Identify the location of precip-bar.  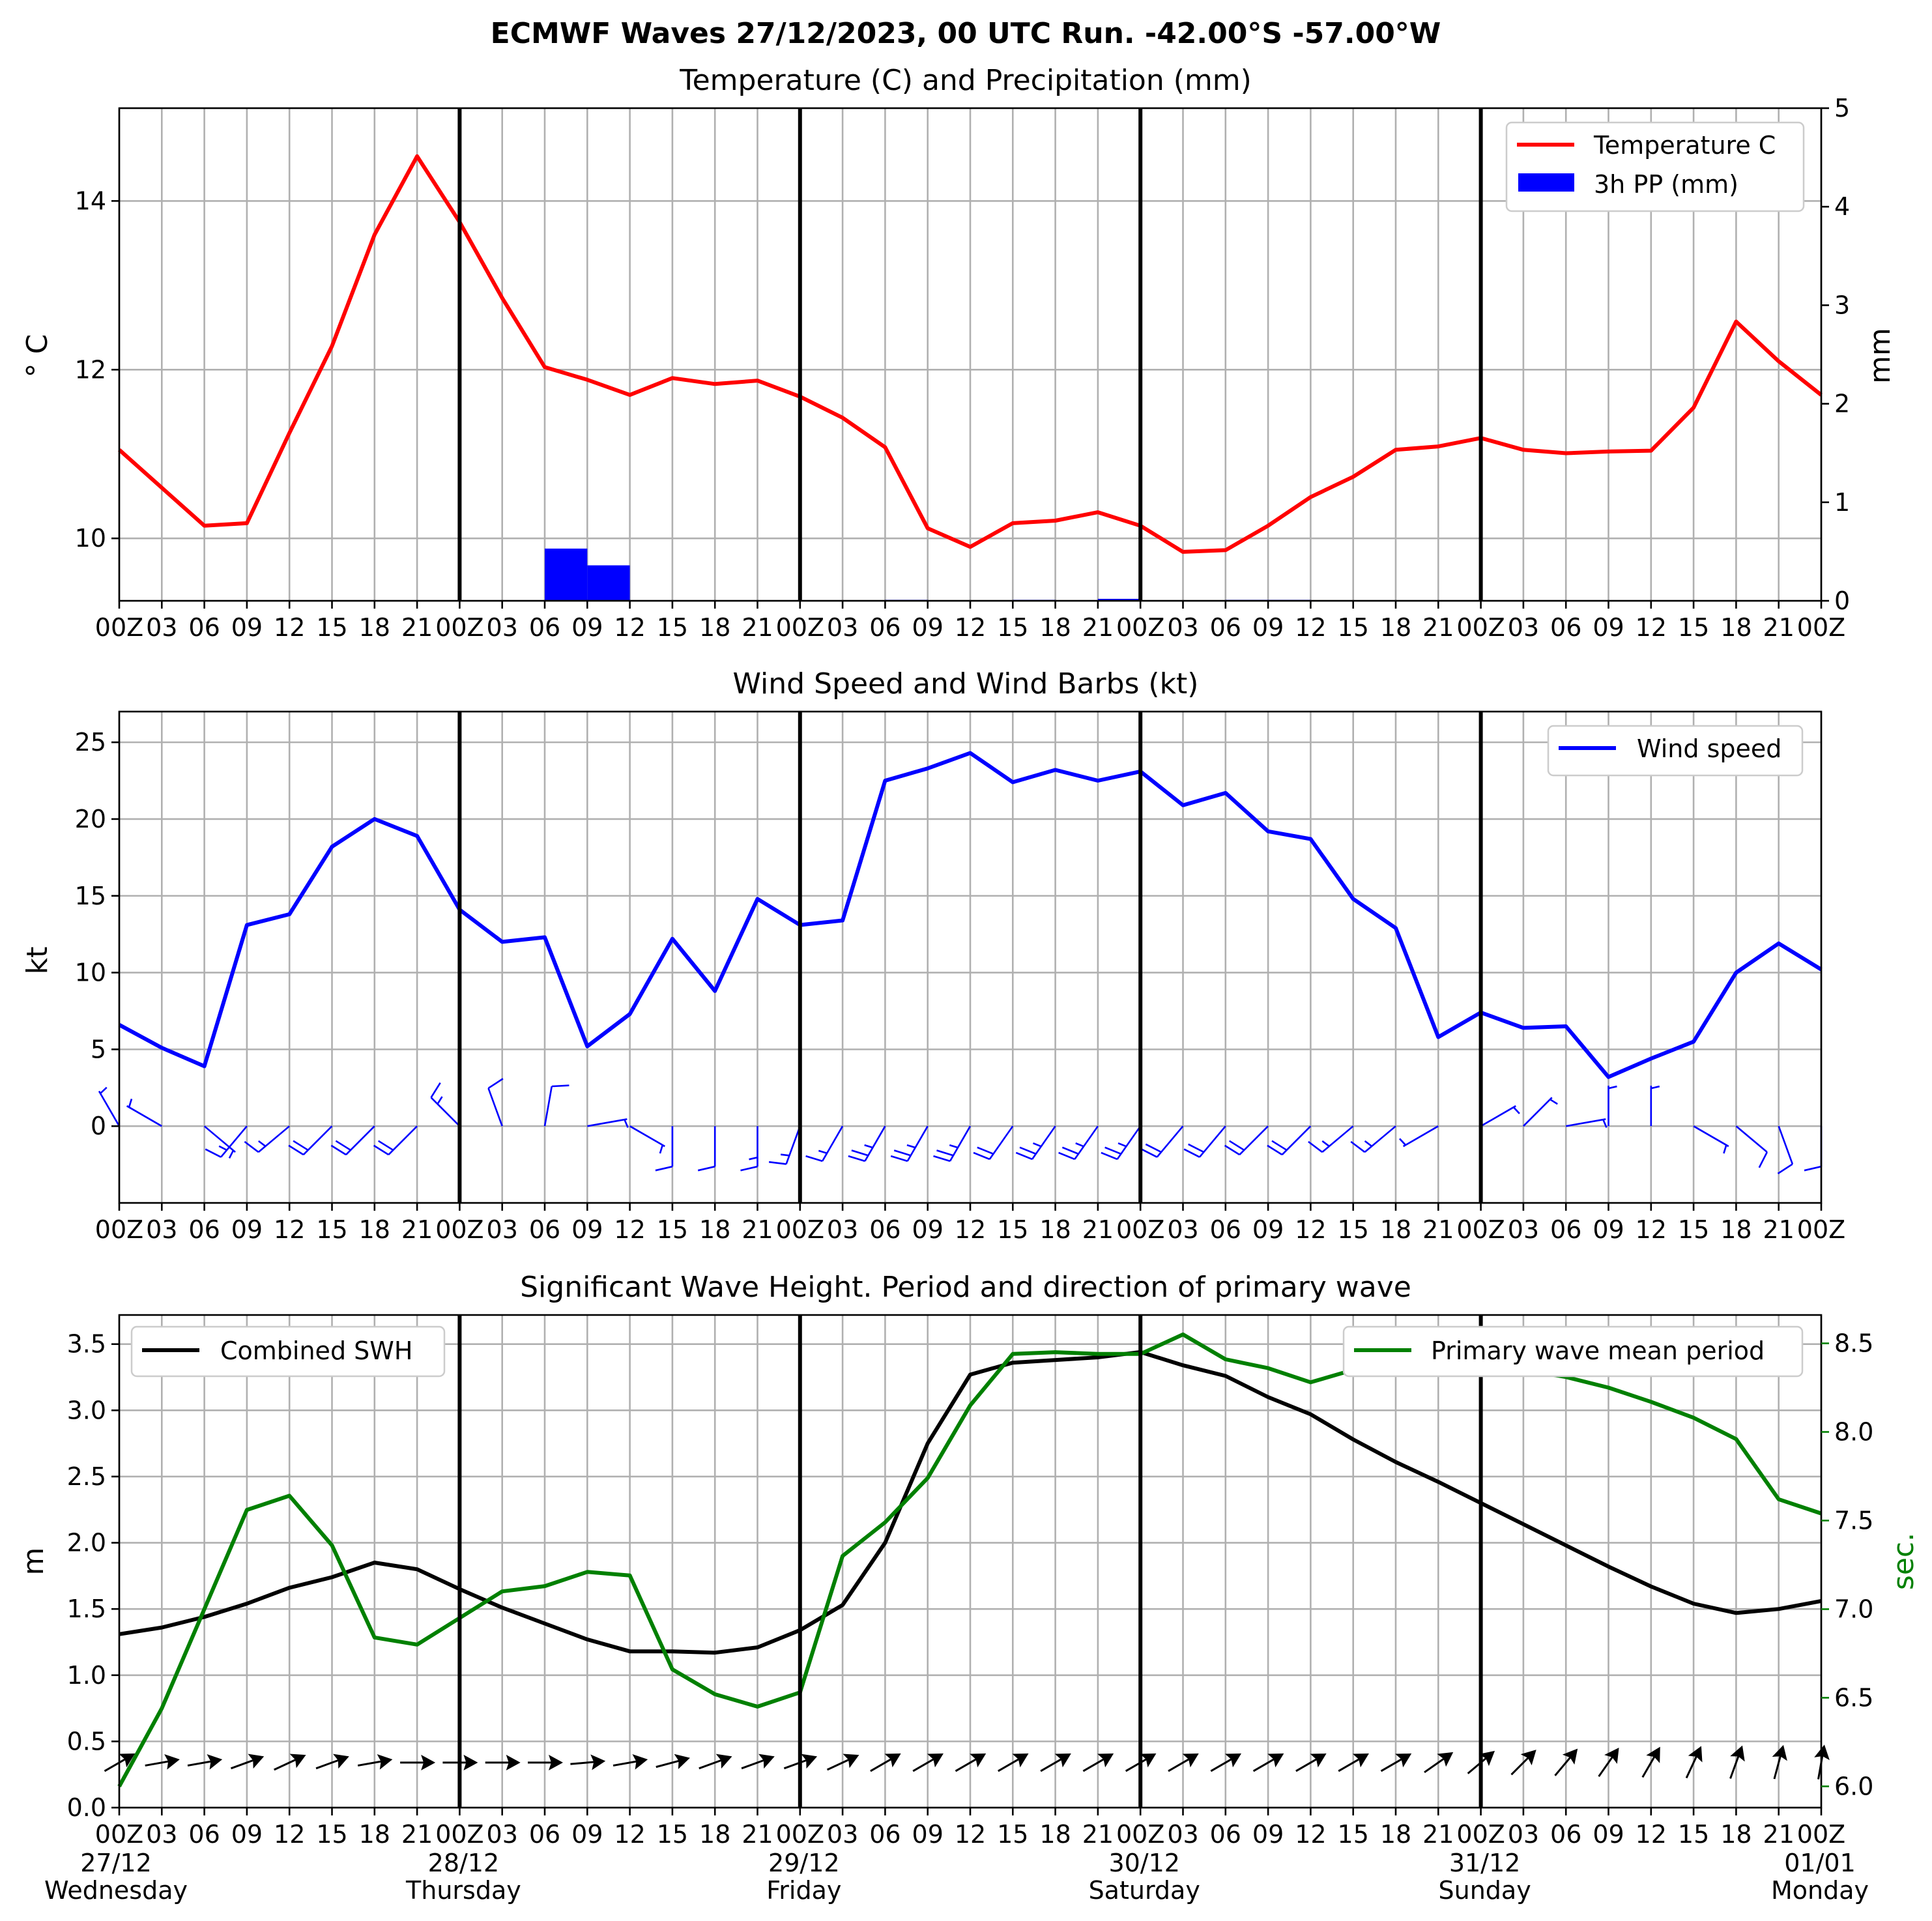
(566, 574).